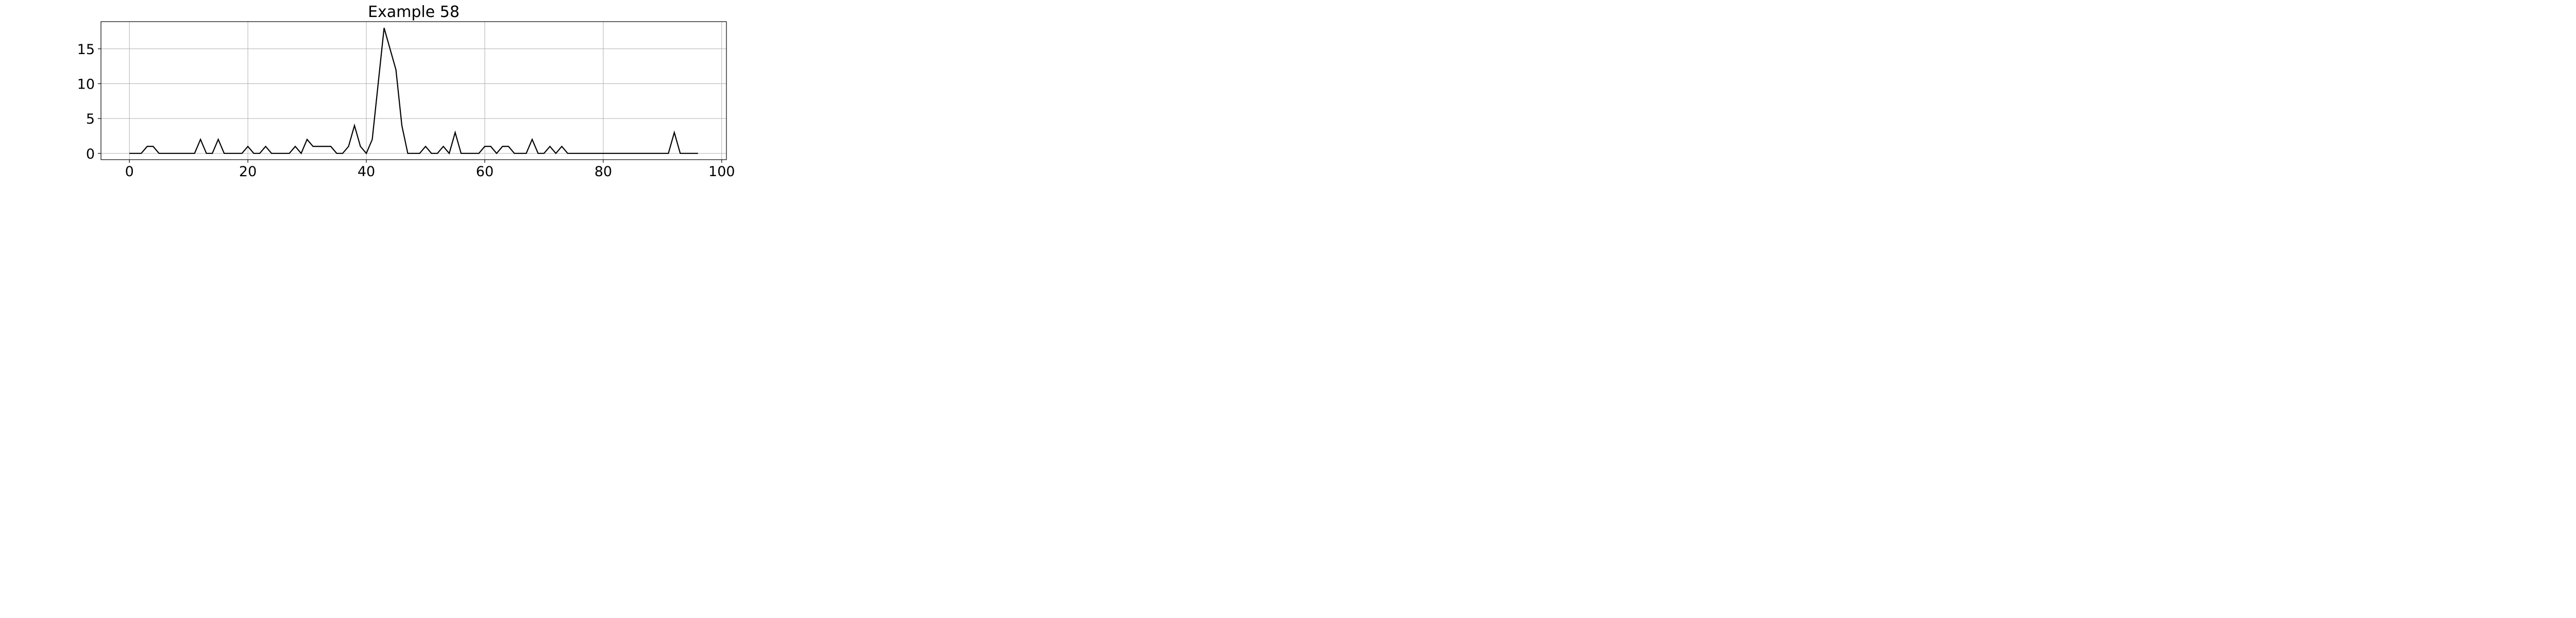 The height and width of the screenshot is (618, 2576). Describe the element at coordinates (430, 172) in the screenshot. I see `x-axis-tick-labels: 0 20 40 60 80 100` at that location.